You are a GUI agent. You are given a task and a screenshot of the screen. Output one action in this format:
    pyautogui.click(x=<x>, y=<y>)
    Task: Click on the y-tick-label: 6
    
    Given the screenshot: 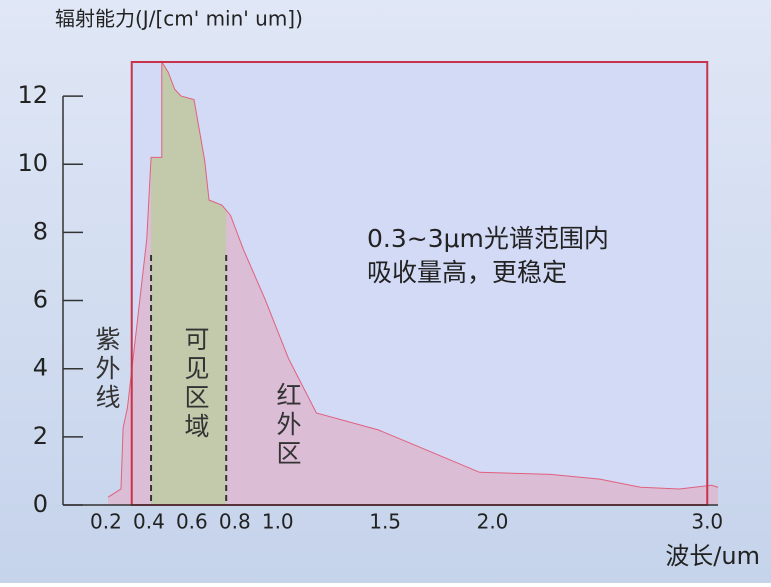 What is the action you would take?
    pyautogui.click(x=40, y=300)
    